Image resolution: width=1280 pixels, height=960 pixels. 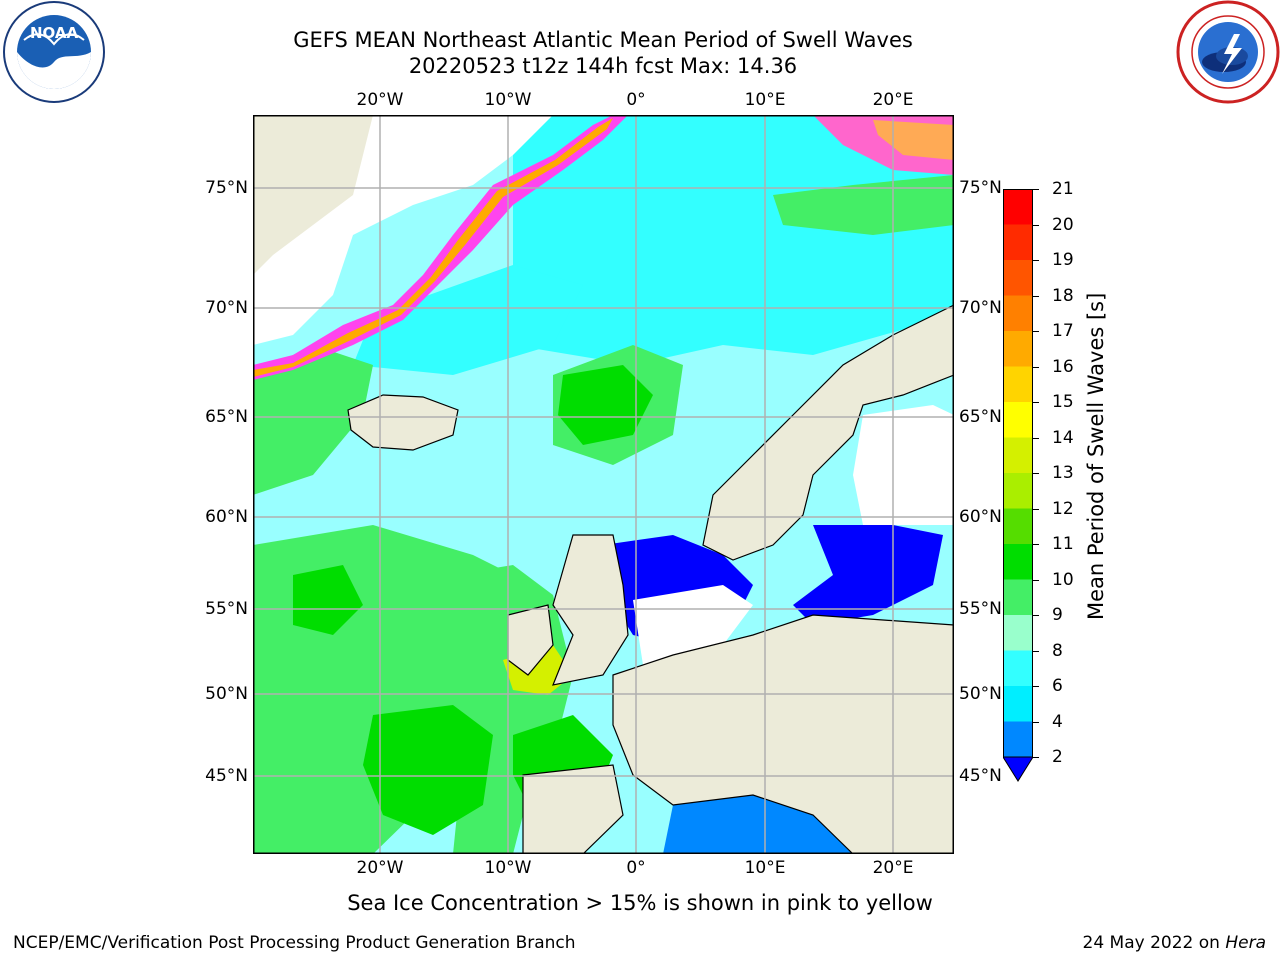 What do you see at coordinates (1063, 260) in the screenshot?
I see `colorbar-tick-label: 19` at bounding box center [1063, 260].